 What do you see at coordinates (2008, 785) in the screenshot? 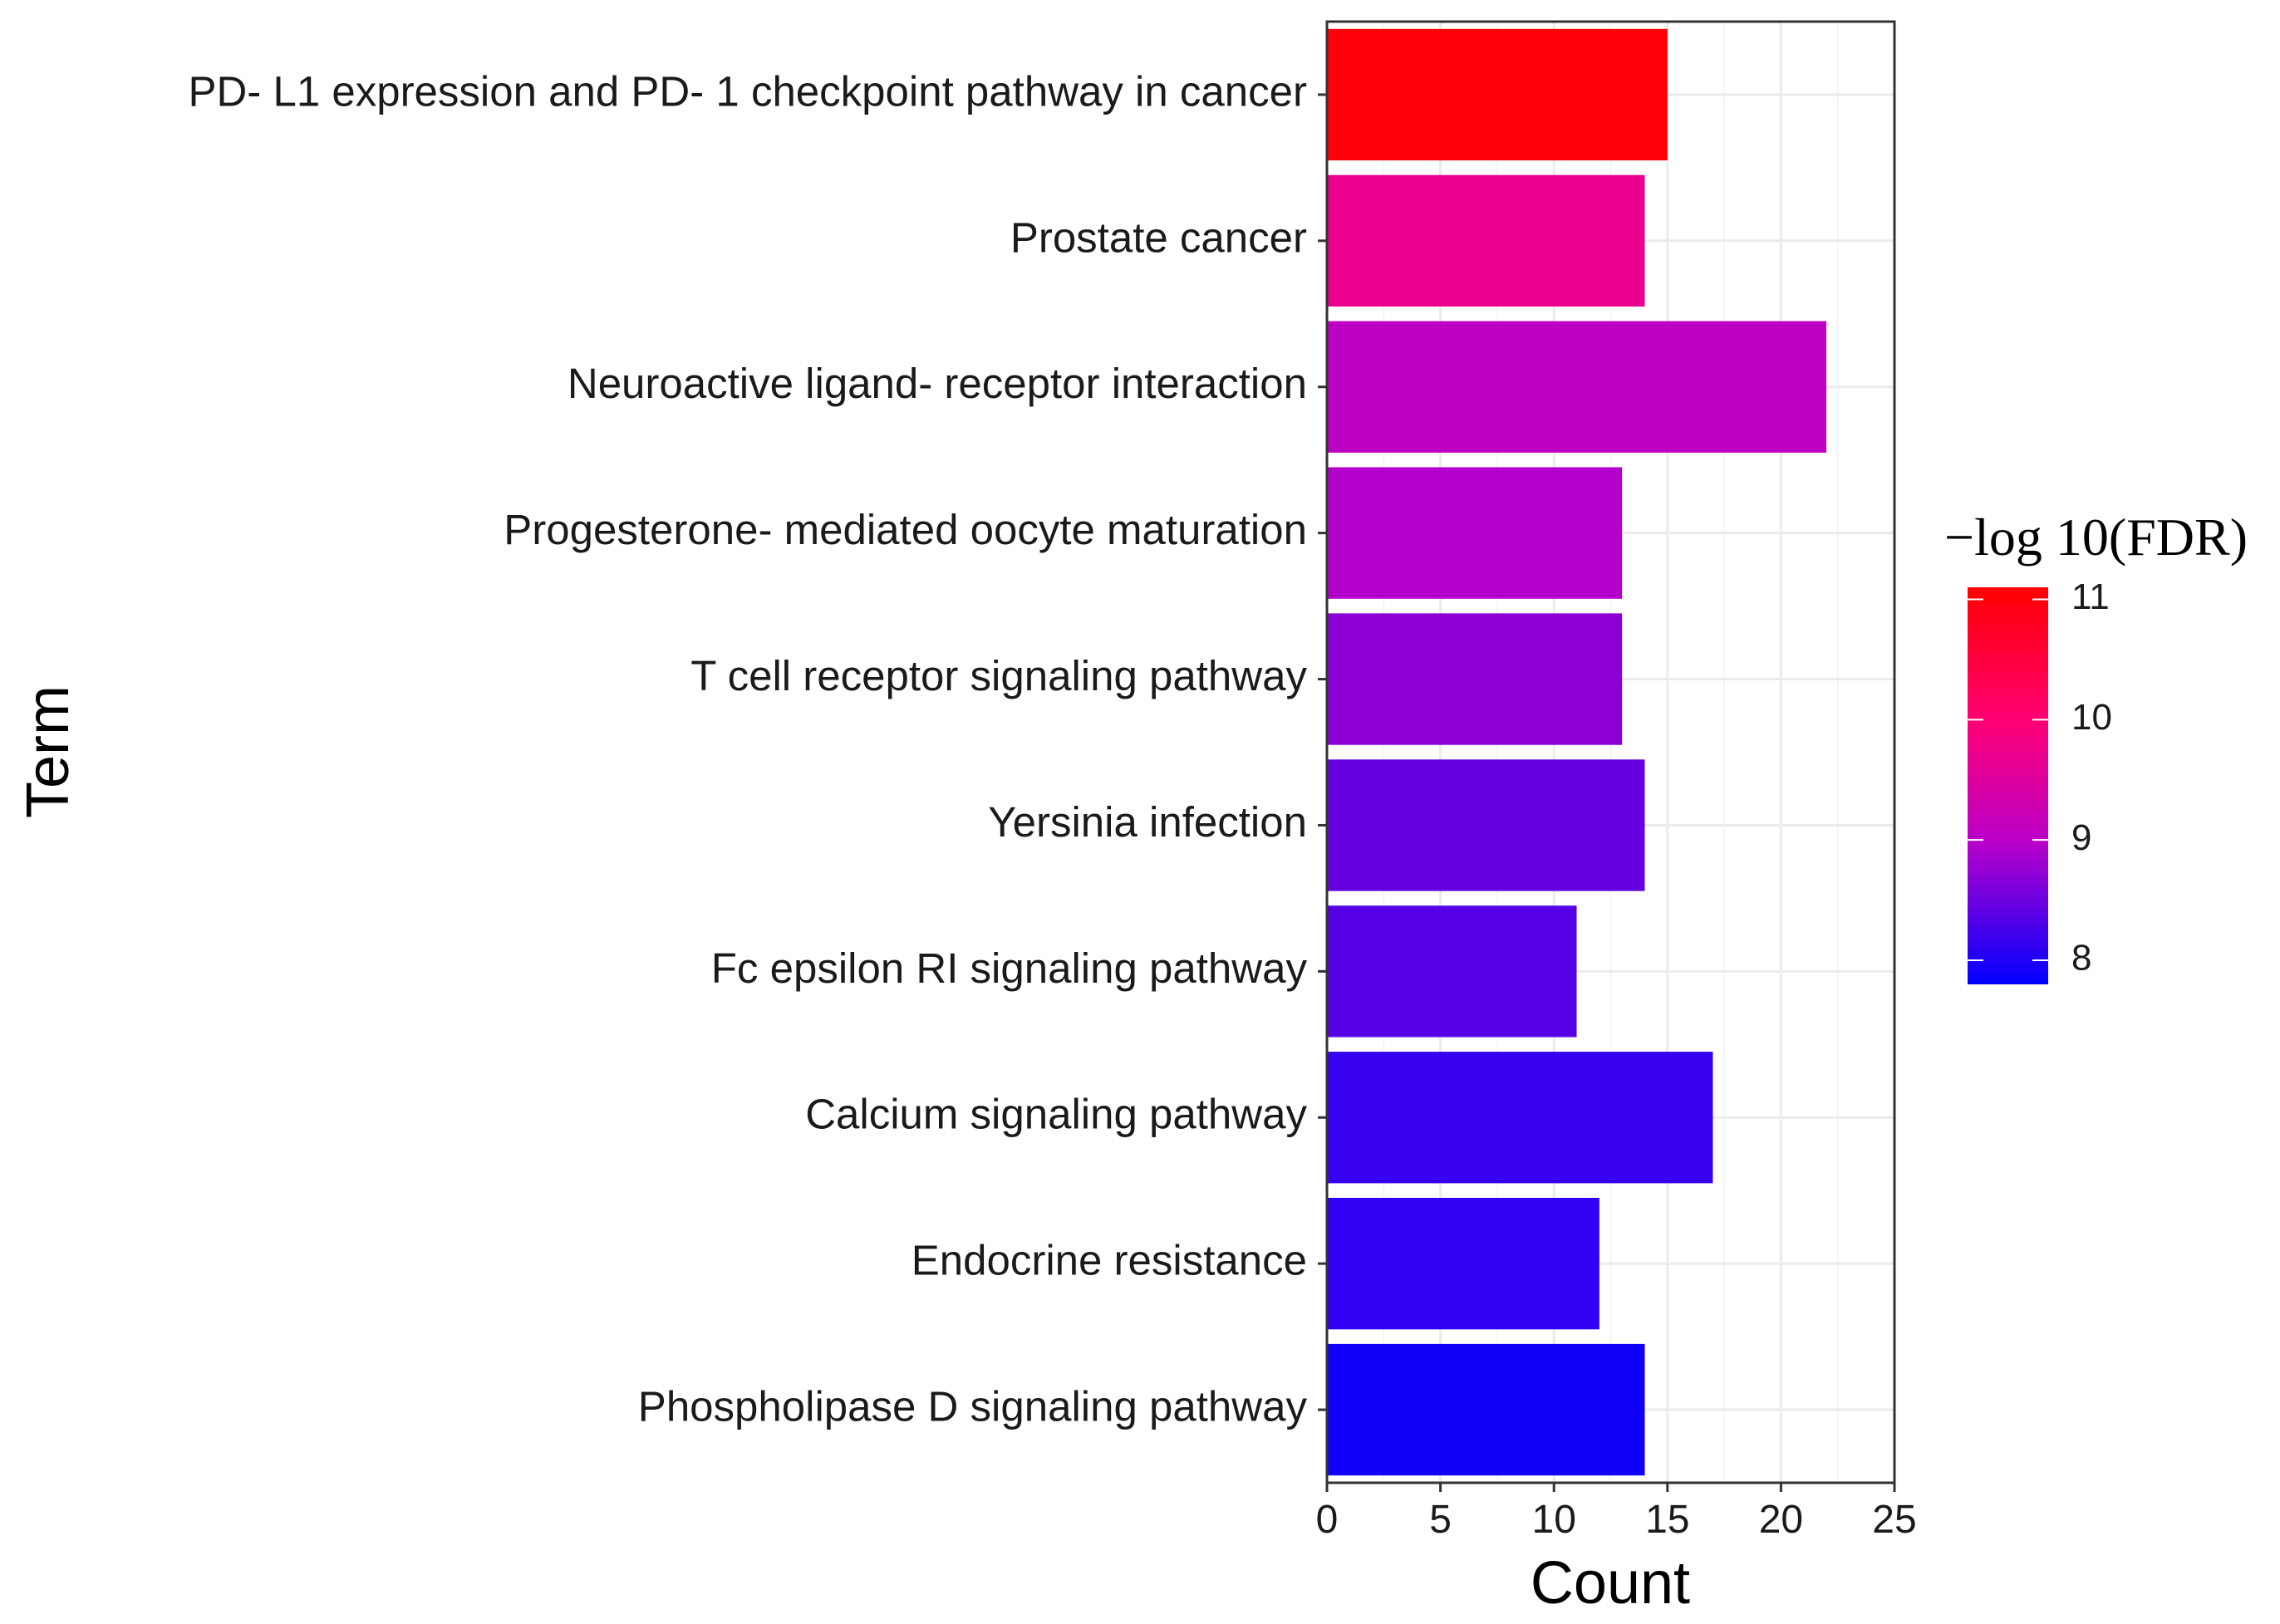
I see `colorbar-gradient` at bounding box center [2008, 785].